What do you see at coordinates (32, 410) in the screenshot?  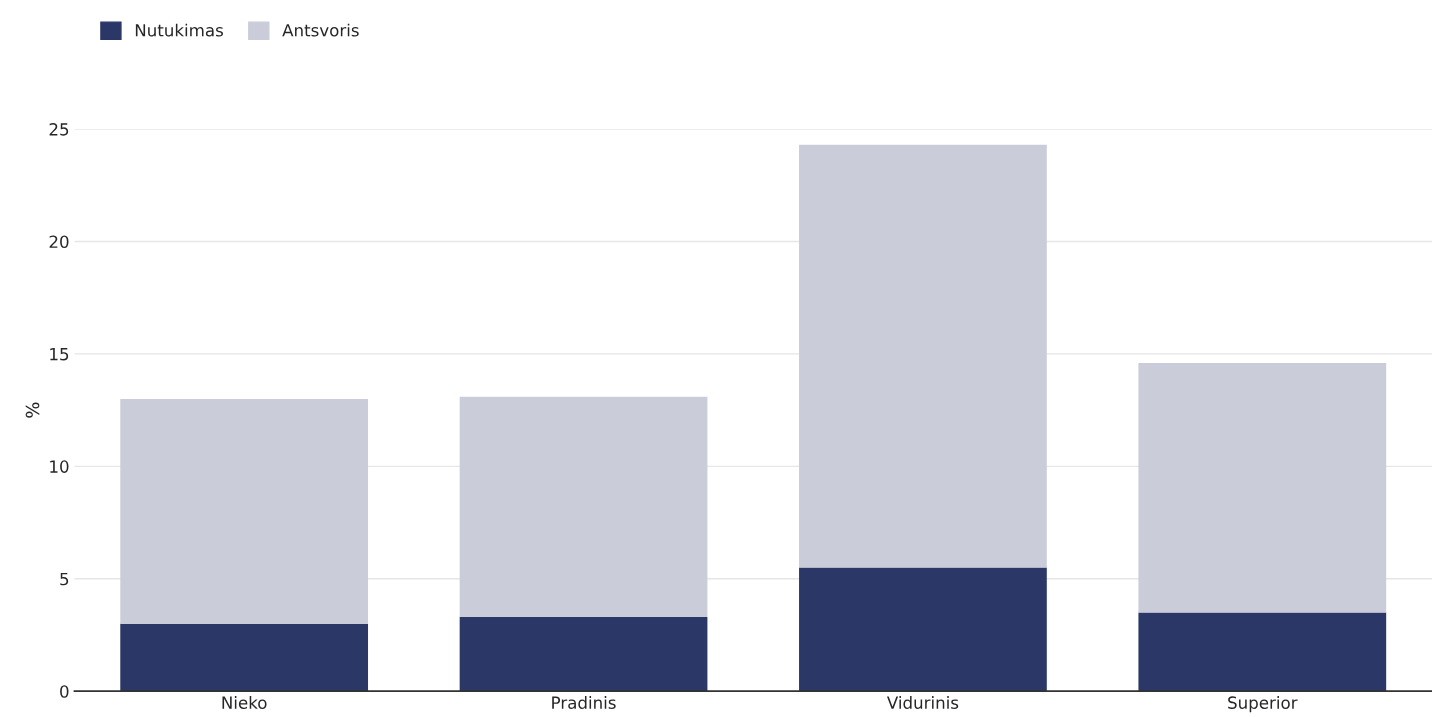 I see `y-axis-title: %` at bounding box center [32, 410].